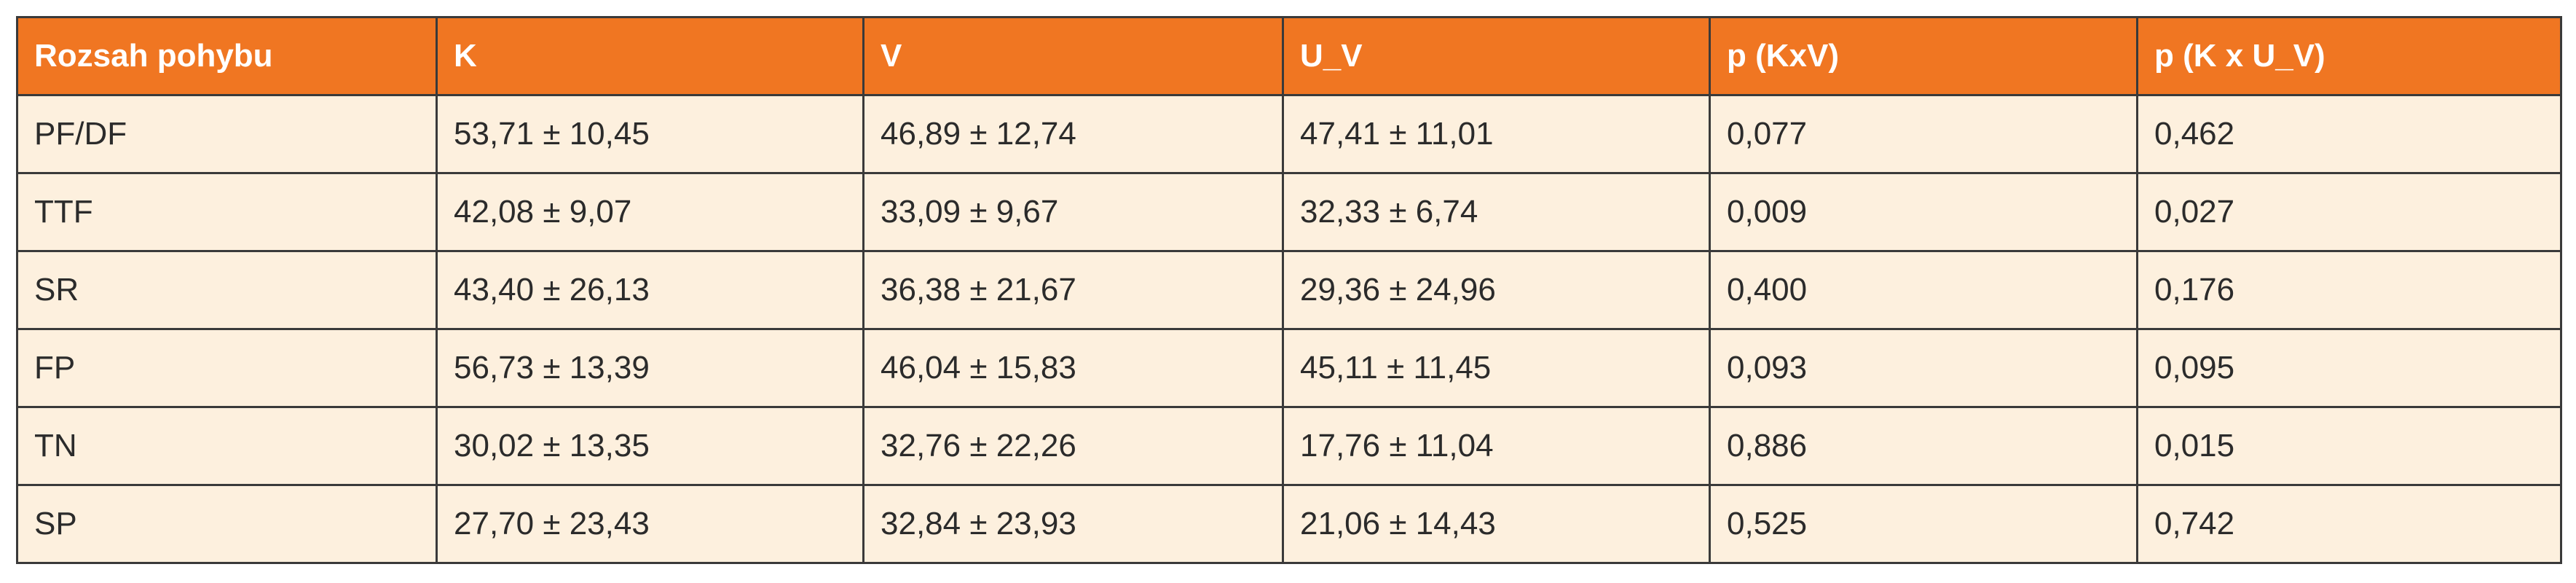 The height and width of the screenshot is (583, 2576). I want to click on table-cell: 33,09 ± 9,67, so click(1073, 212).